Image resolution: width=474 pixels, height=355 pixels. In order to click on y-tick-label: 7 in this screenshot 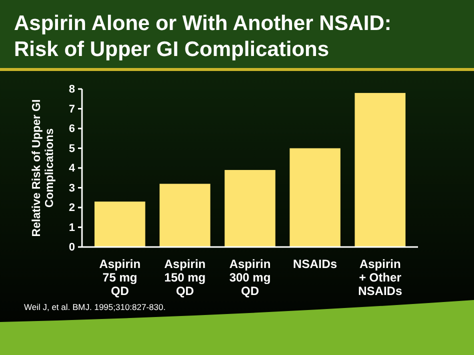, I will do `click(71, 109)`.